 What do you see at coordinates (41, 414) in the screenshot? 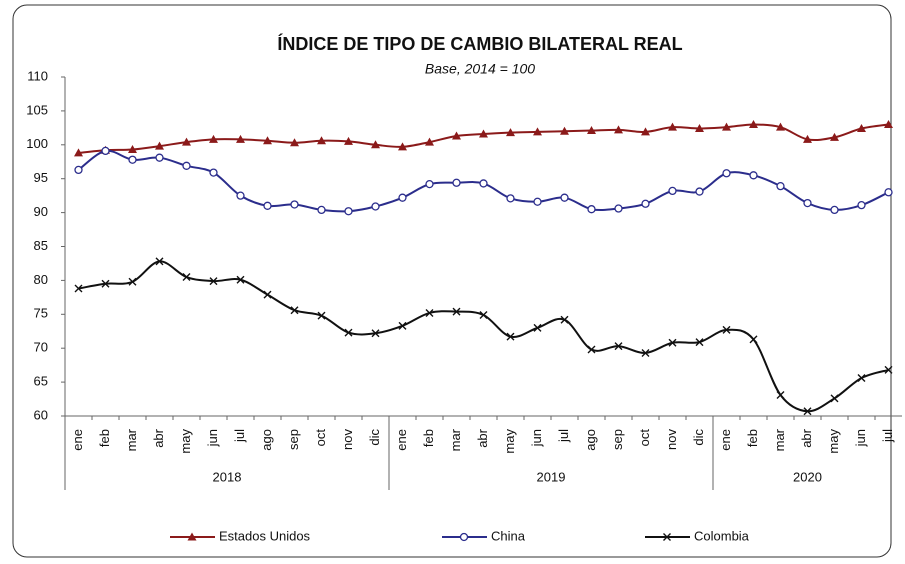
I see `y-tick-label: 60` at bounding box center [41, 414].